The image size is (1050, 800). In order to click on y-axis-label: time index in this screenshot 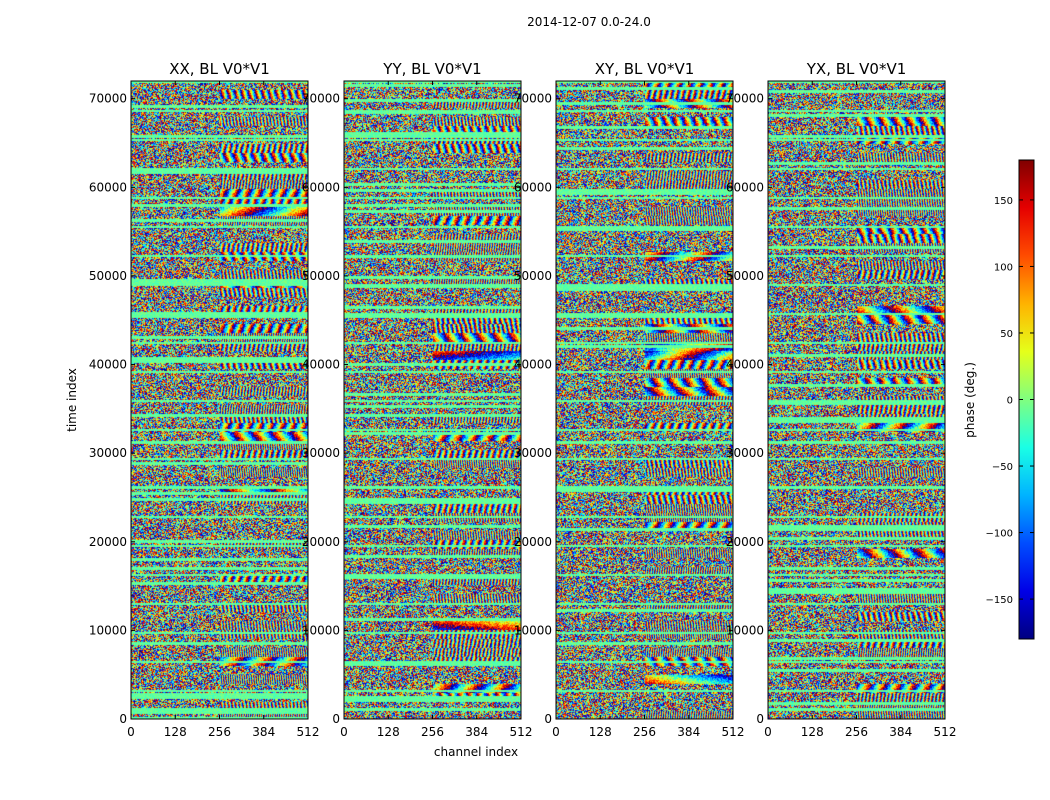, I will do `click(72, 400)`.